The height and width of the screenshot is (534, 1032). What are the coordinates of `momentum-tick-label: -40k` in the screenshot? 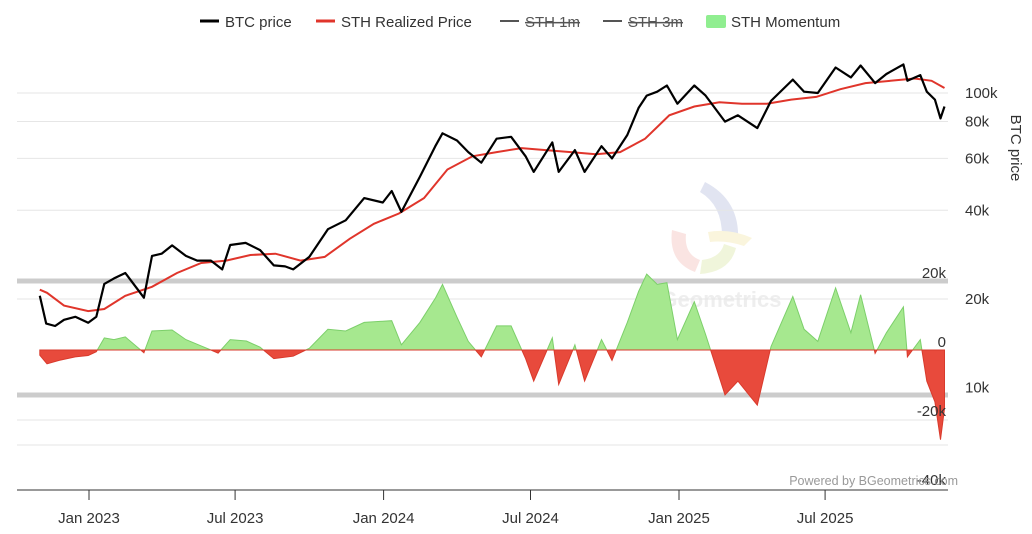 It's located at (932, 480).